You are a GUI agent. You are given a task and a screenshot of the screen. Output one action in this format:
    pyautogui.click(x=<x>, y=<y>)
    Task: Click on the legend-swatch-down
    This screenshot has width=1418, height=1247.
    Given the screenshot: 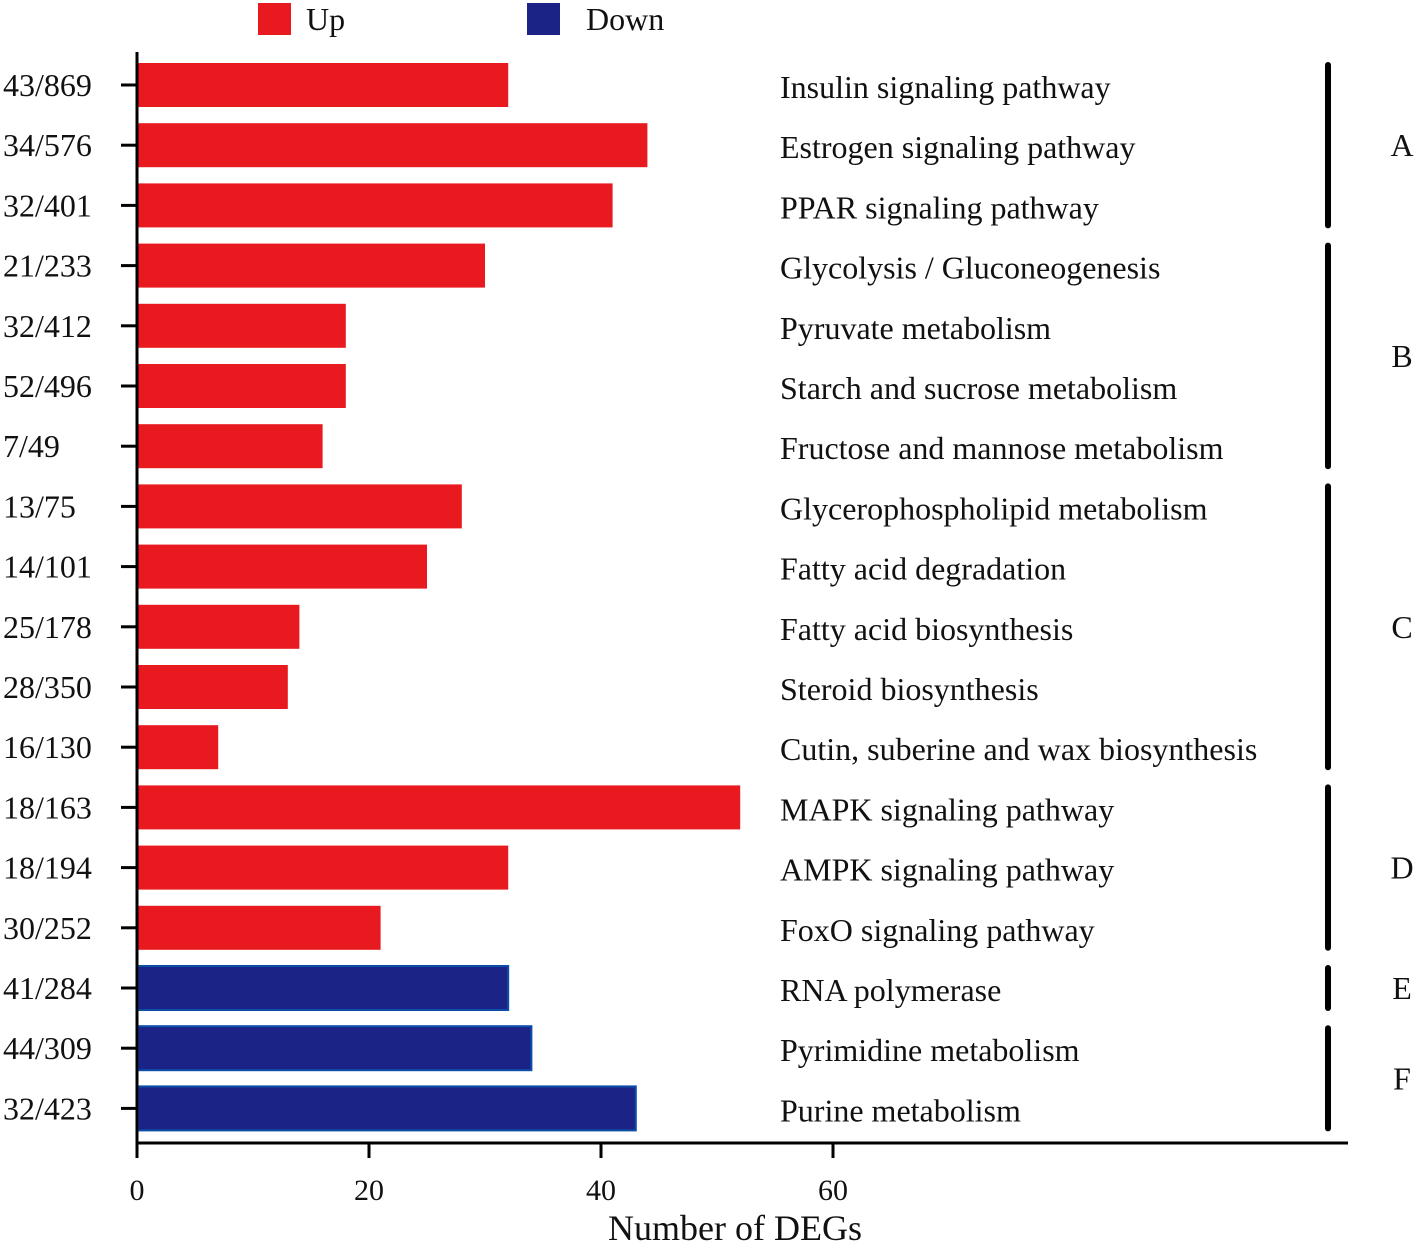 What is the action you would take?
    pyautogui.click(x=543, y=19)
    